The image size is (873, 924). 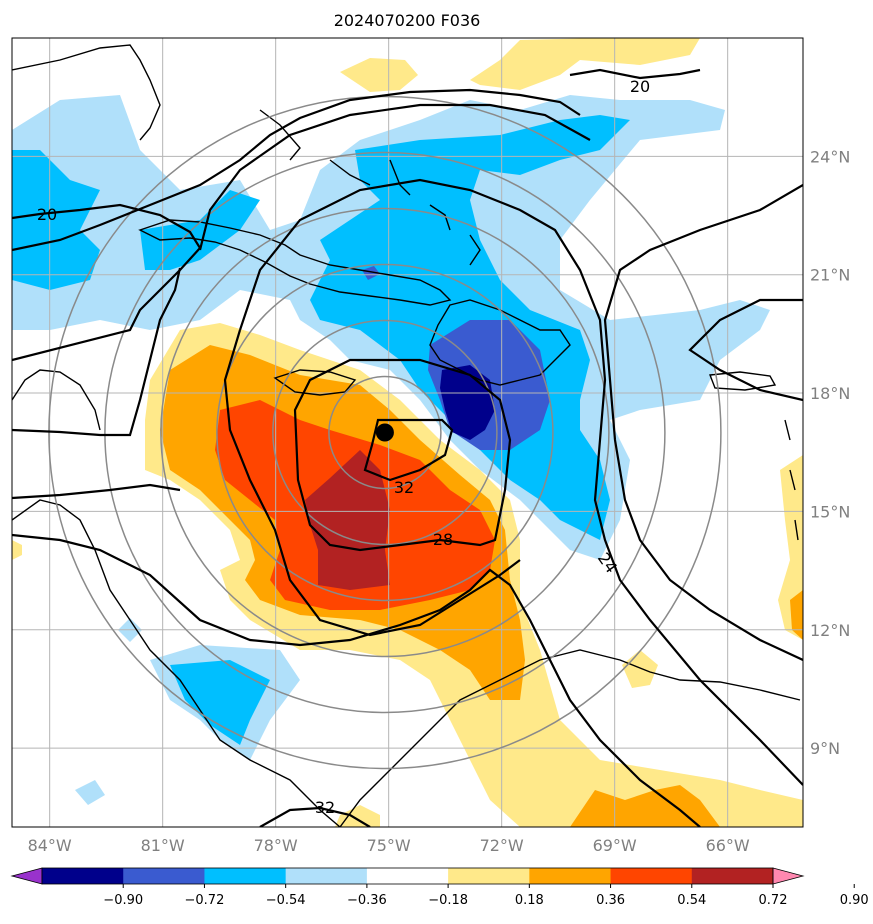 What do you see at coordinates (773, 900) in the screenshot?
I see `colorbar-tick-label: 0.72` at bounding box center [773, 900].